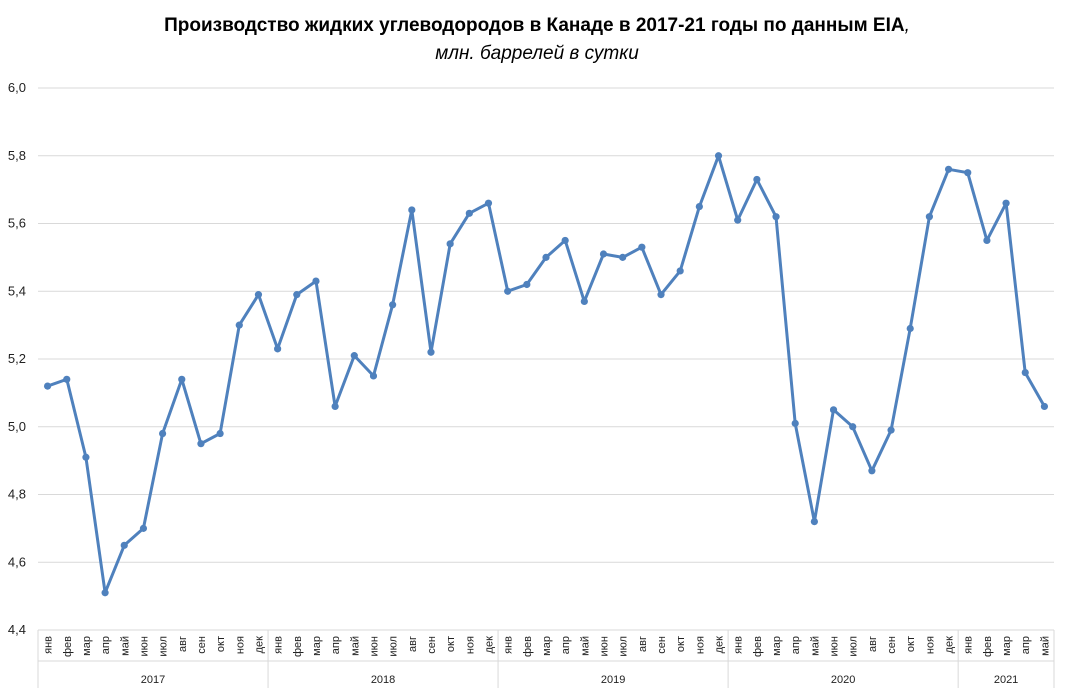  What do you see at coordinates (843, 680) in the screenshot?
I see `year-label: 2020` at bounding box center [843, 680].